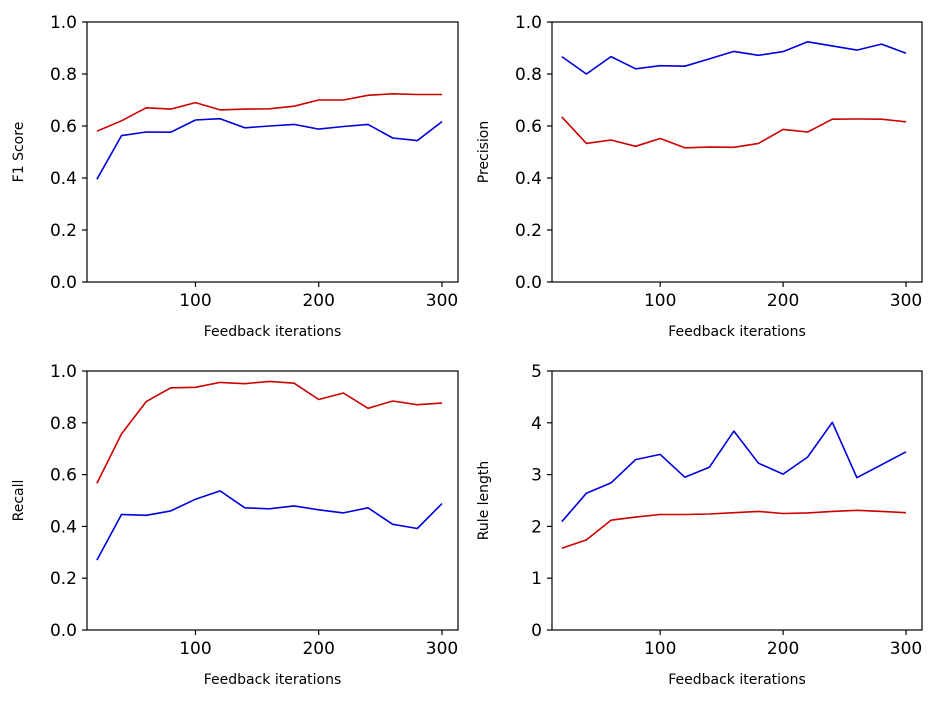 The width and height of the screenshot is (948, 704). Describe the element at coordinates (536, 476) in the screenshot. I see `y-tick-label: 3` at that location.